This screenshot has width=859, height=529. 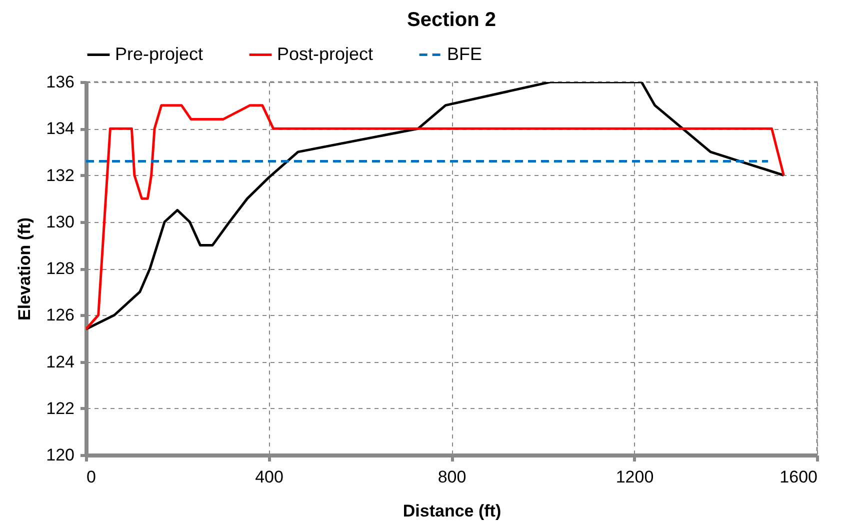 I want to click on x-tick-label: 1600, so click(x=799, y=477).